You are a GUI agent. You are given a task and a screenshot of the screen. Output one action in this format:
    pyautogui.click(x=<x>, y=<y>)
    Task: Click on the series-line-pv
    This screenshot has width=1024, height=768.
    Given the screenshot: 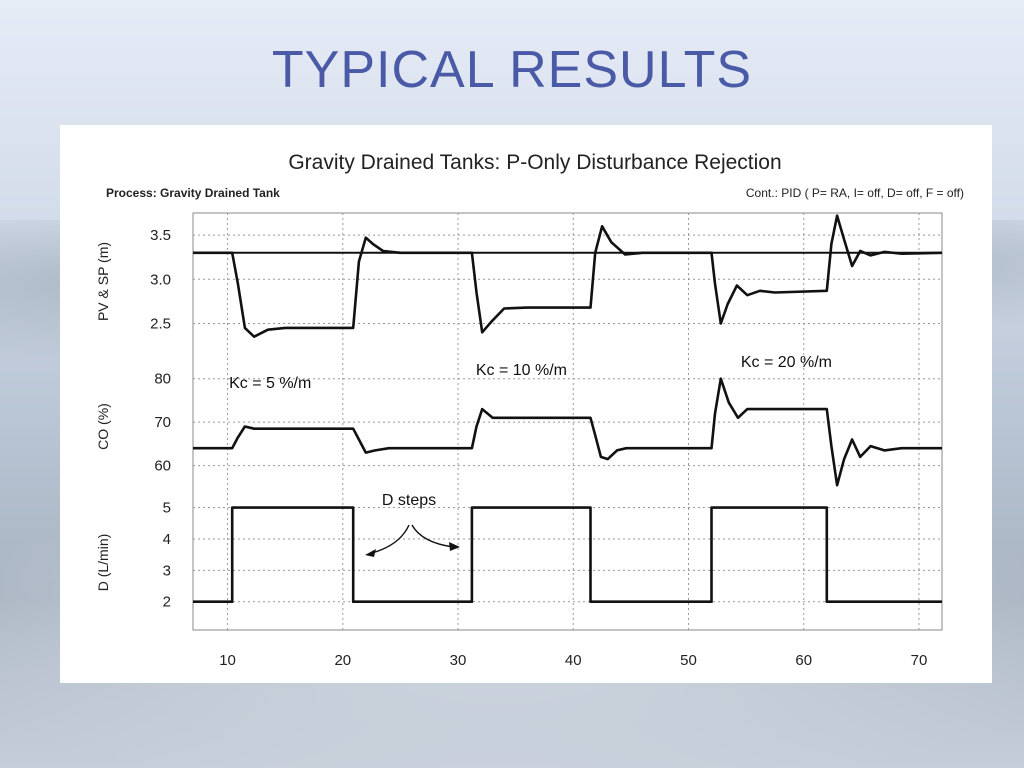 What is the action you would take?
    pyautogui.click(x=568, y=276)
    